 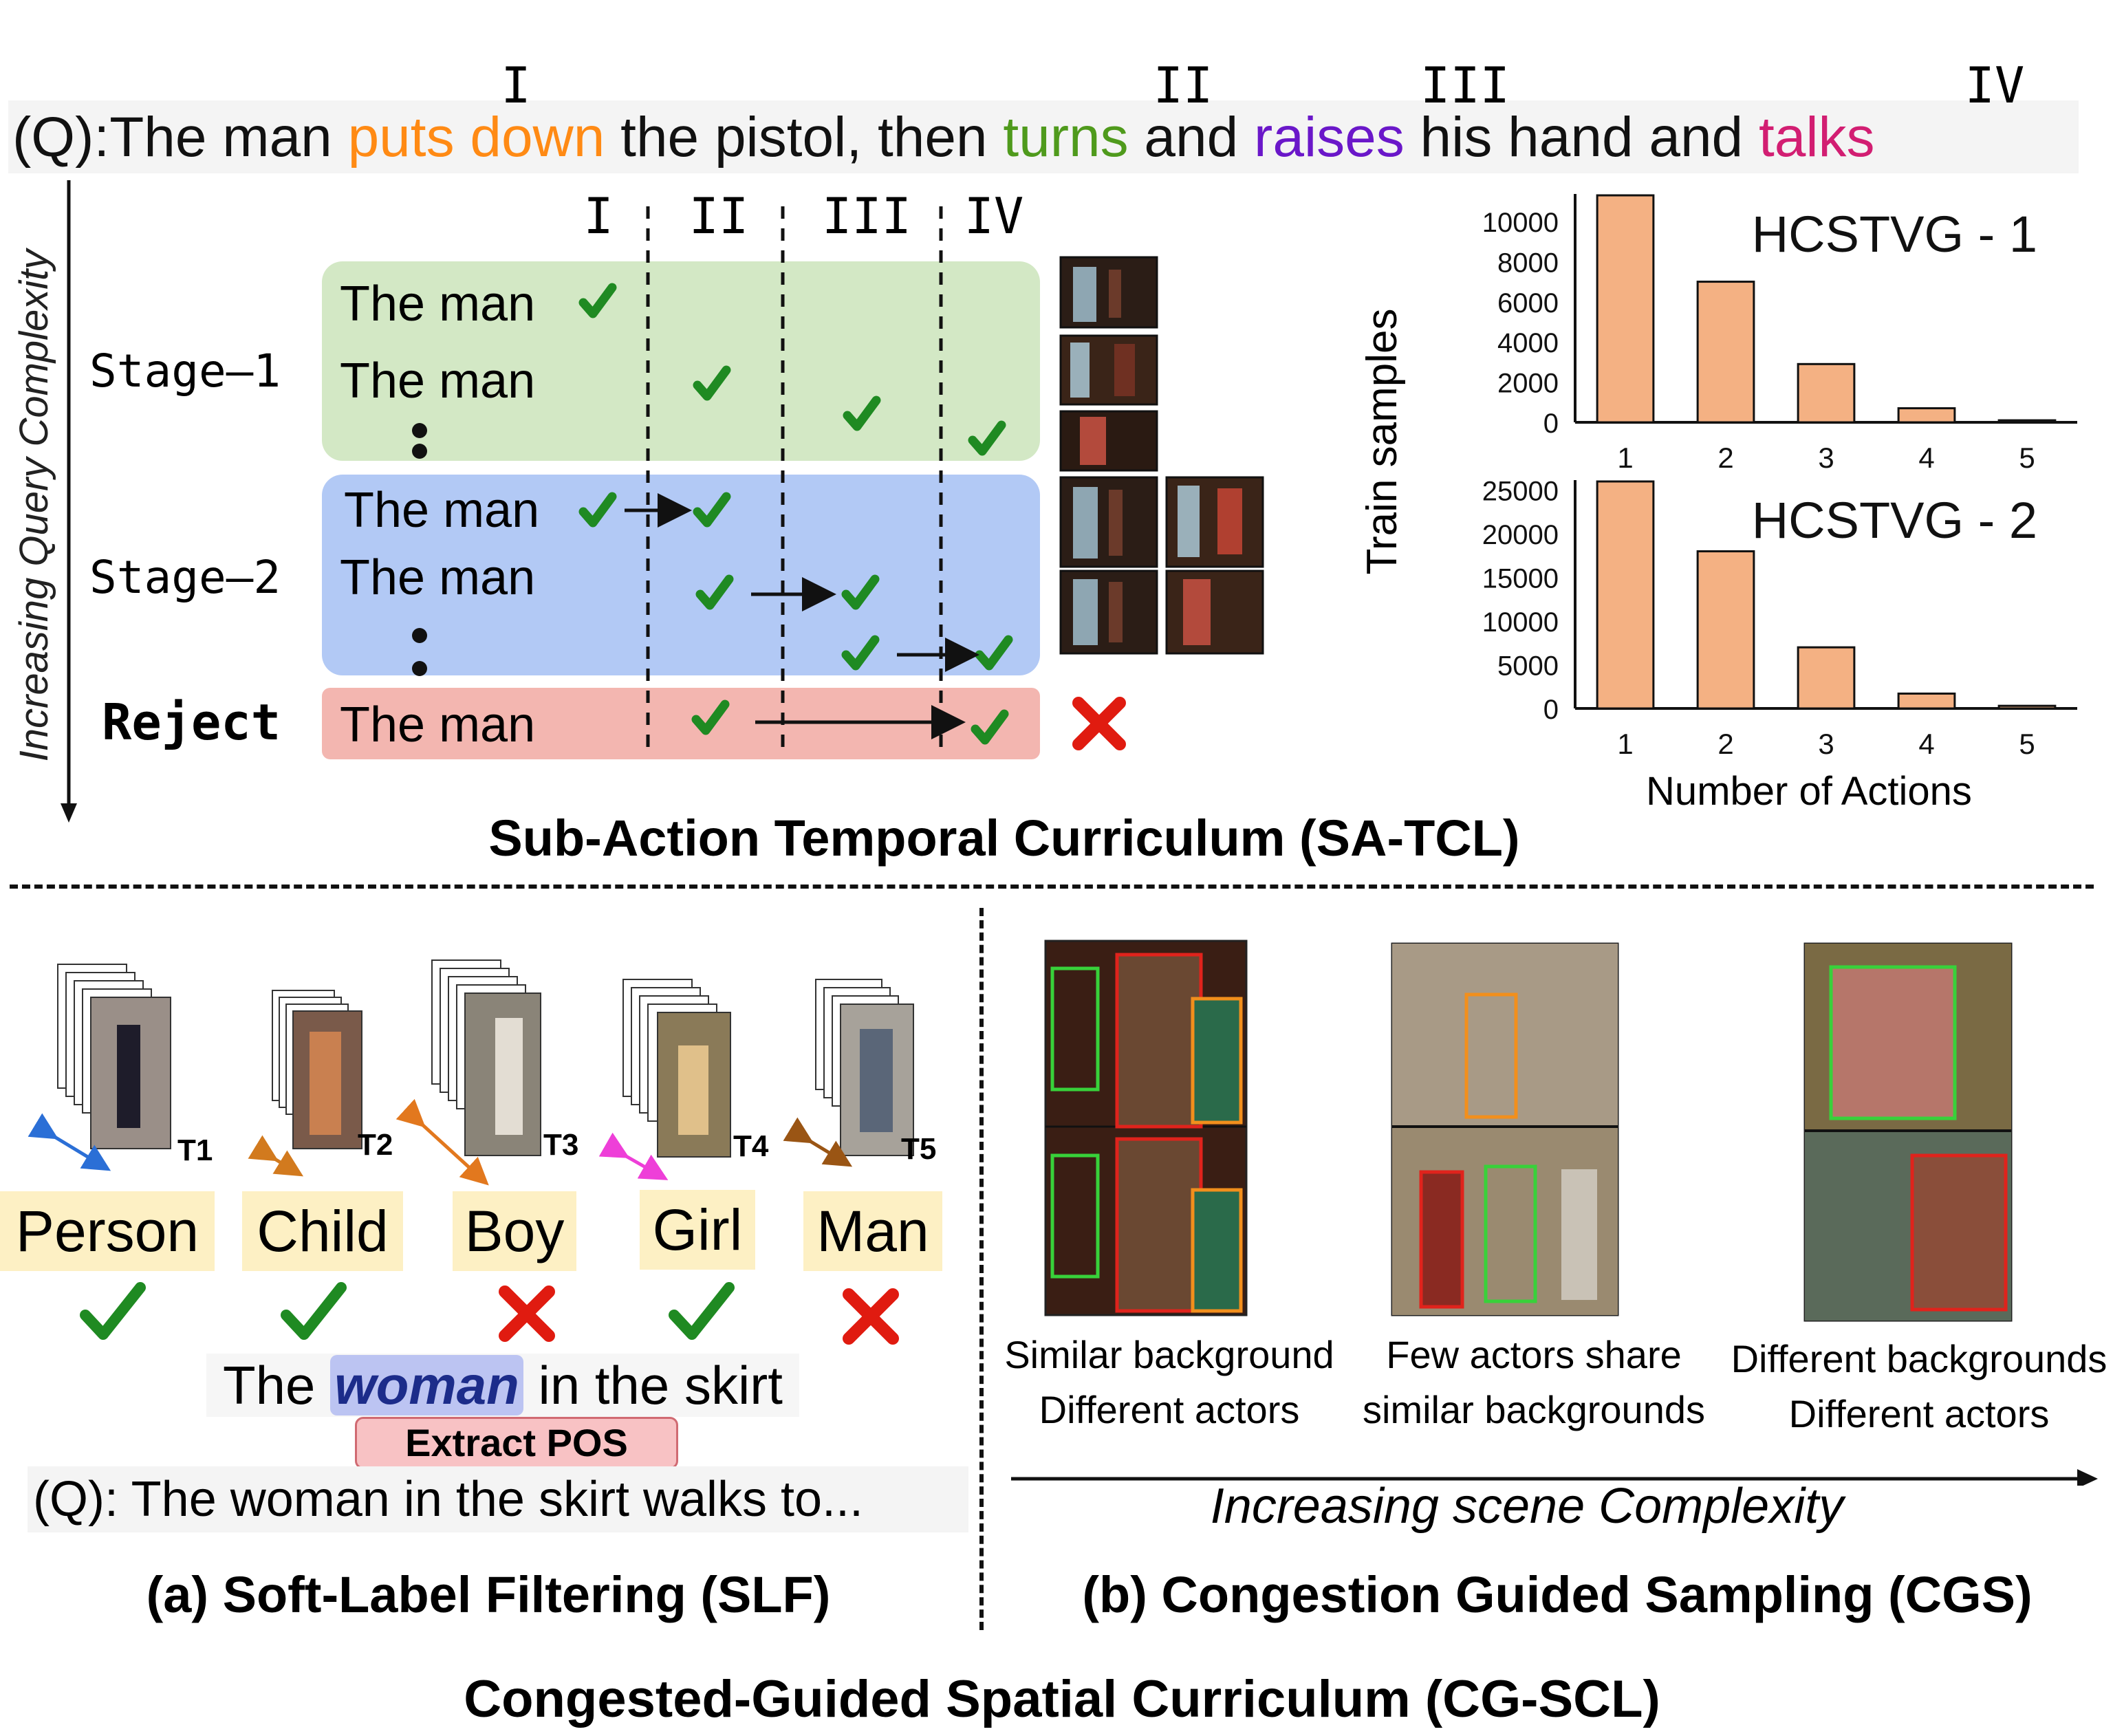 I want to click on scene-shared-background, so click(x=1505, y=1129).